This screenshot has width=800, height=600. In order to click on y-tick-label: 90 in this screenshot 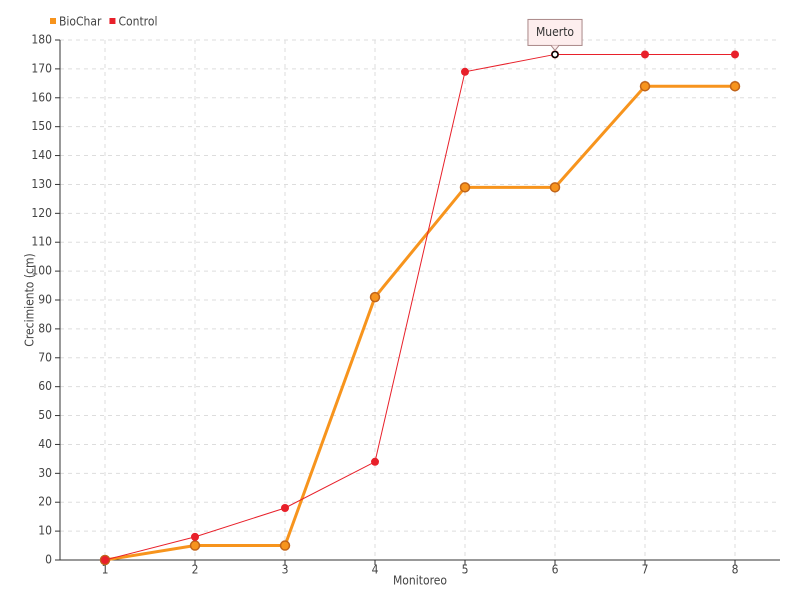, I will do `click(45, 300)`.